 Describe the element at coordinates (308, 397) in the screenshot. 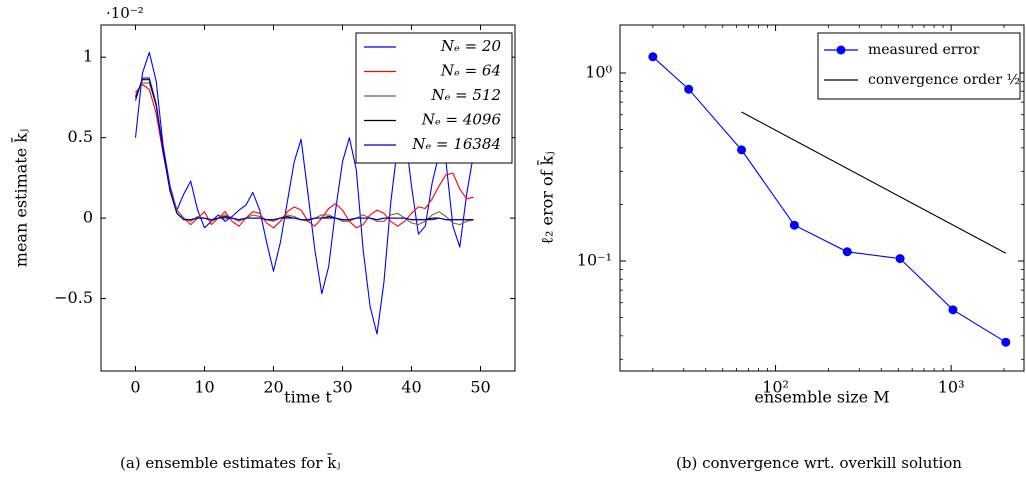

I see `x-axis-label: time t` at that location.